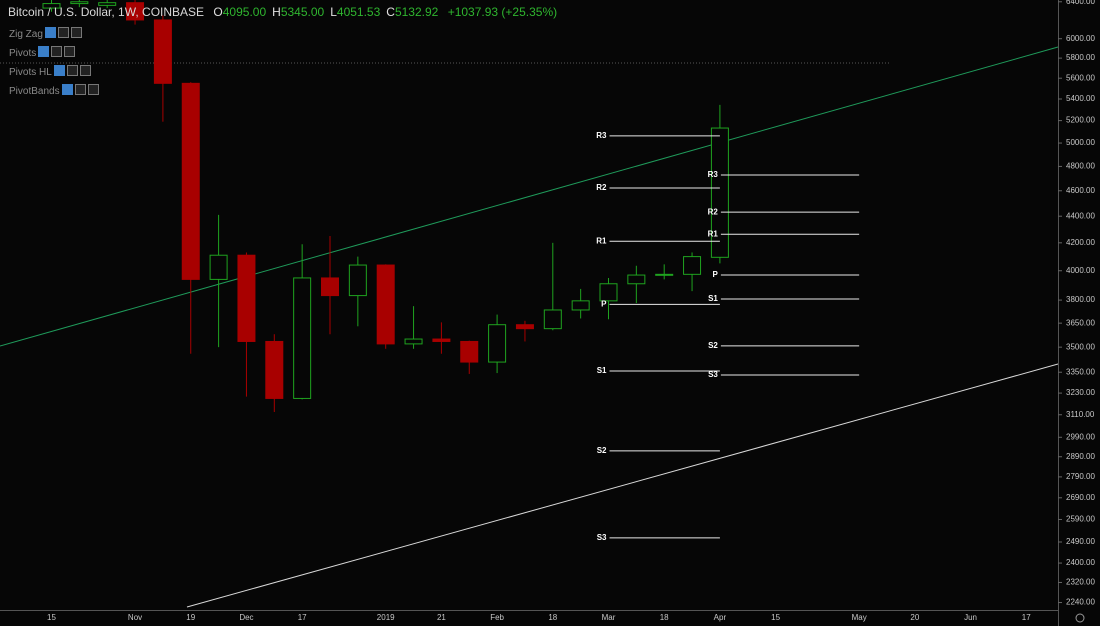  I want to click on y-tick-label: 5600.00, so click(1080, 77).